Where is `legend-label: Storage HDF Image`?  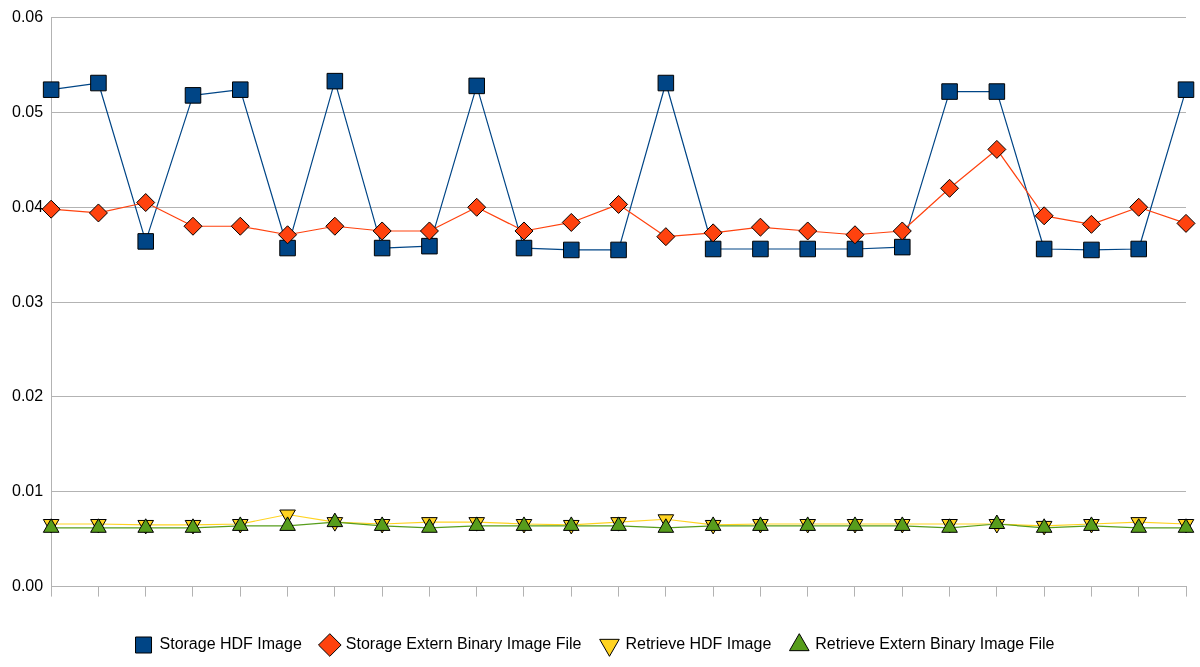 legend-label: Storage HDF Image is located at coordinates (230, 644).